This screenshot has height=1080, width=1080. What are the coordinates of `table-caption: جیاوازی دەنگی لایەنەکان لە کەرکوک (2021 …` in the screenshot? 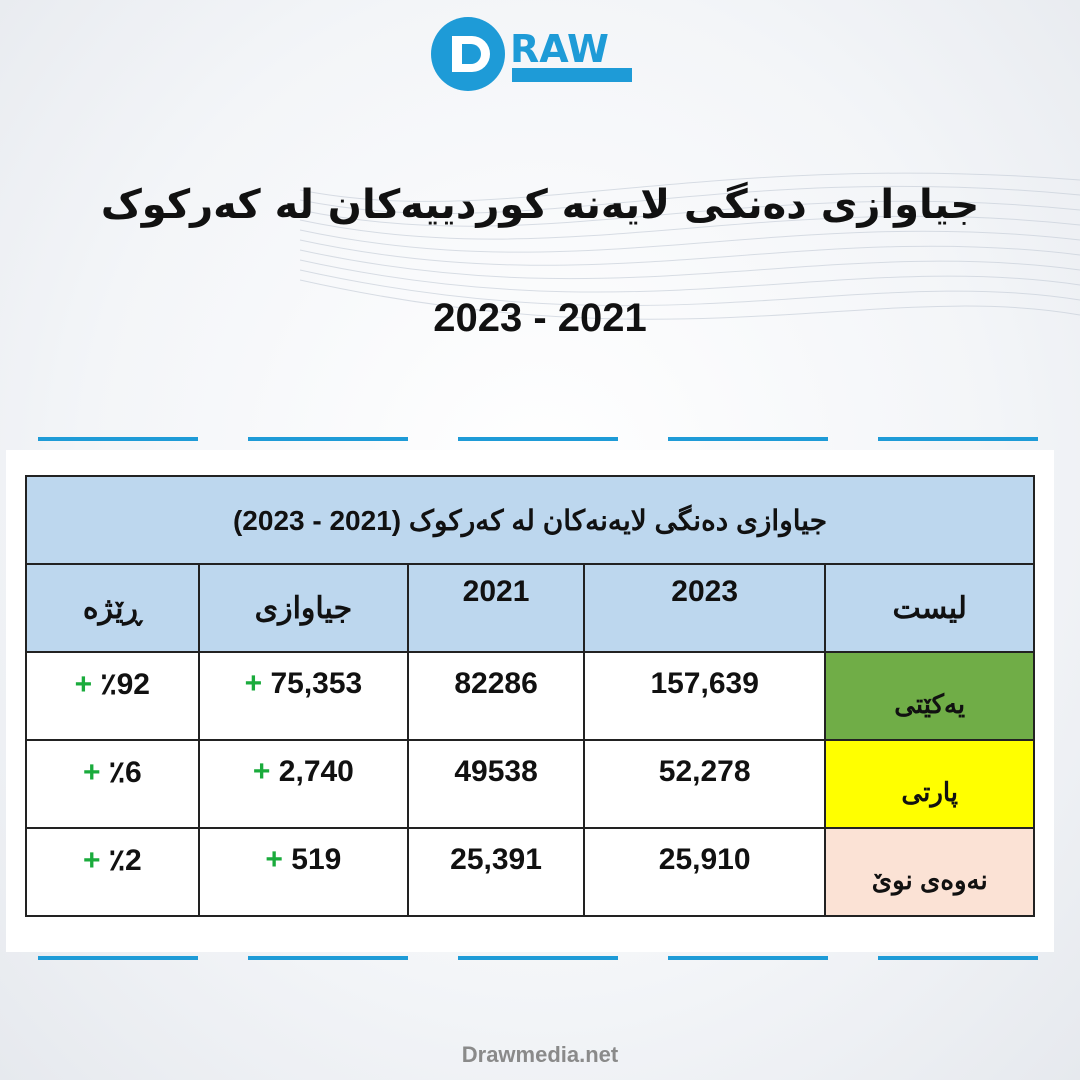 It's located at (530, 520).